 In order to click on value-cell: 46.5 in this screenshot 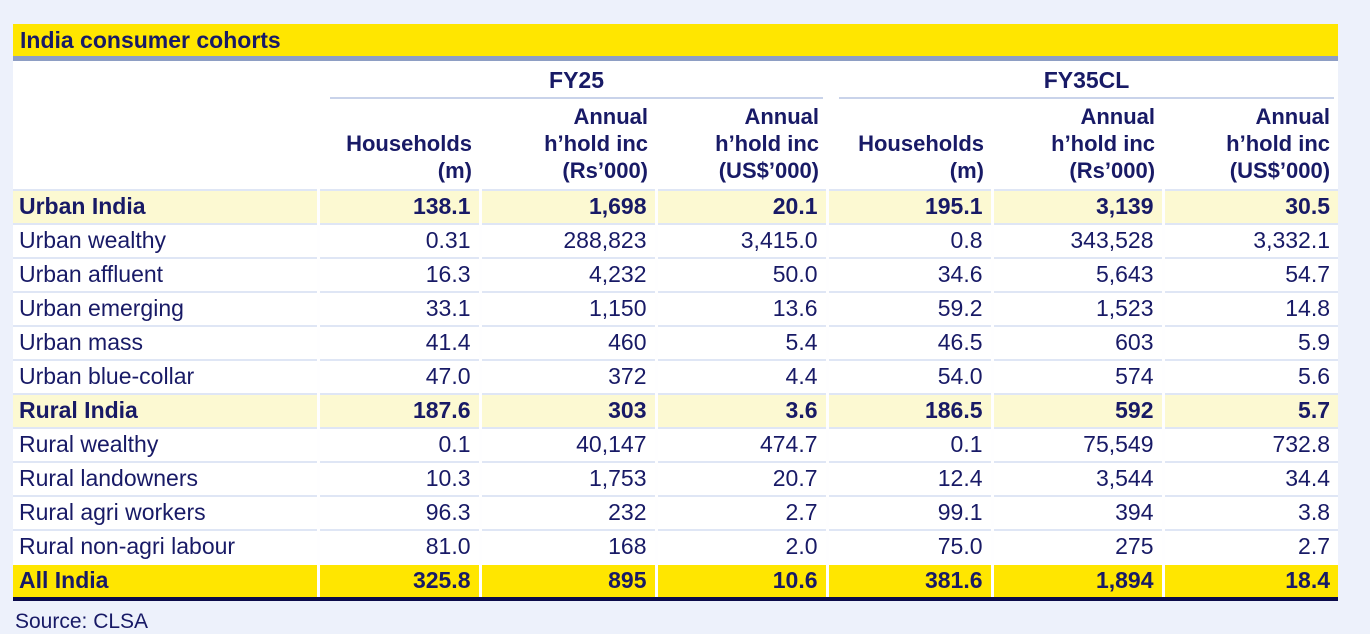, I will do `click(909, 342)`.